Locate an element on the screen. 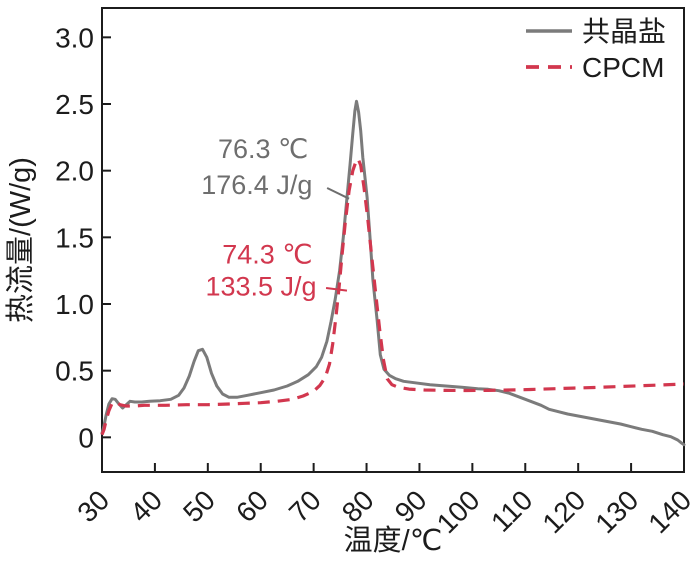  legend-label-cpcm: CPCM is located at coordinates (623, 67).